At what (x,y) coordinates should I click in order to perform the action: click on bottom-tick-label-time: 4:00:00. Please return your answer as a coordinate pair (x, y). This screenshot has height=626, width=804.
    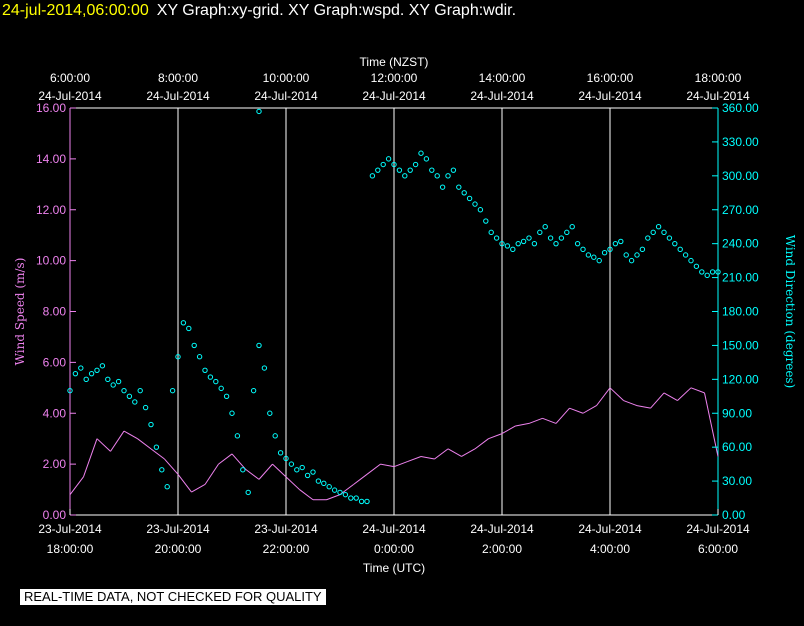
    Looking at the image, I should click on (610, 549).